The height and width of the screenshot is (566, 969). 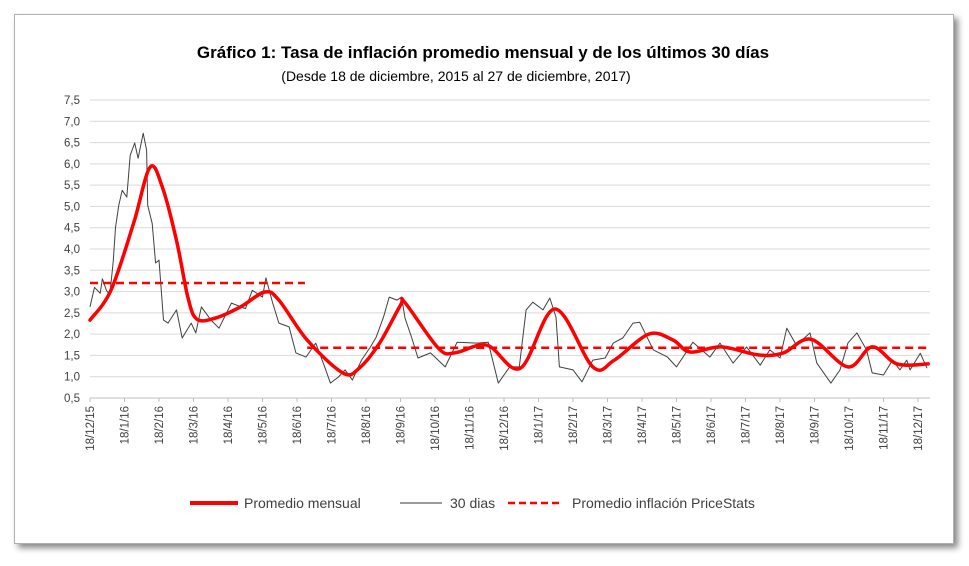 I want to click on x-tick-label: 18/3/16, so click(x=195, y=425).